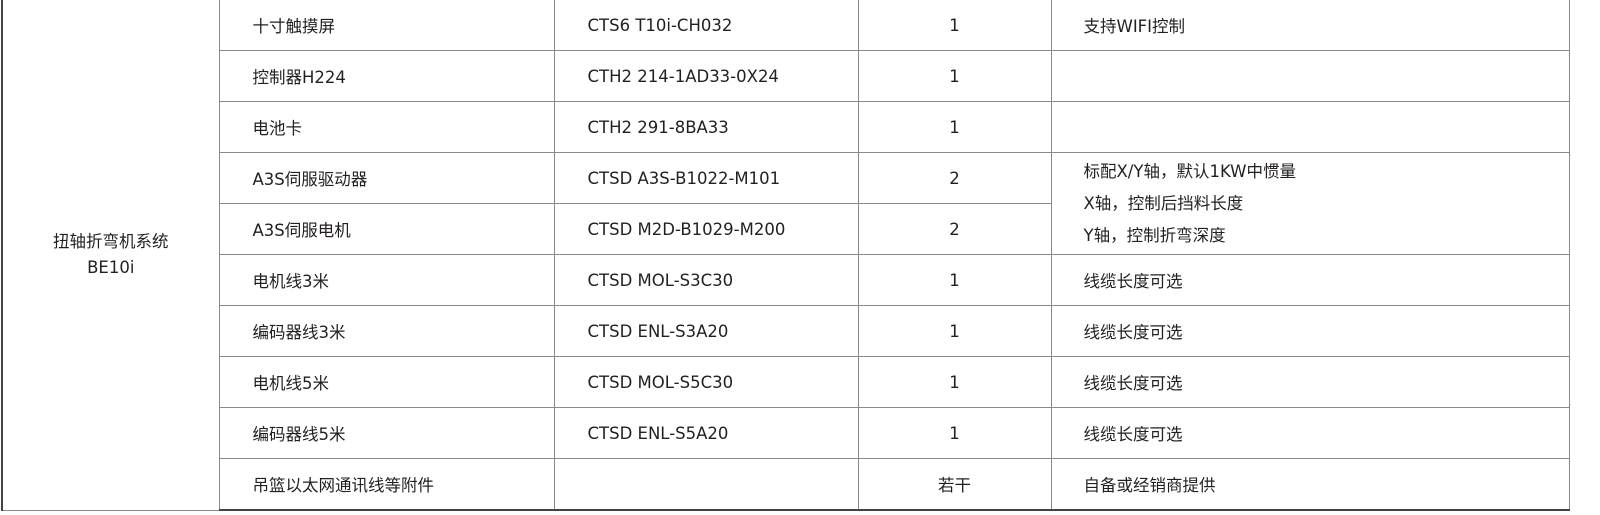 The width and height of the screenshot is (1600, 515). What do you see at coordinates (706, 331) in the screenshot?
I see `item-model: CTSD ENL-S3A20` at bounding box center [706, 331].